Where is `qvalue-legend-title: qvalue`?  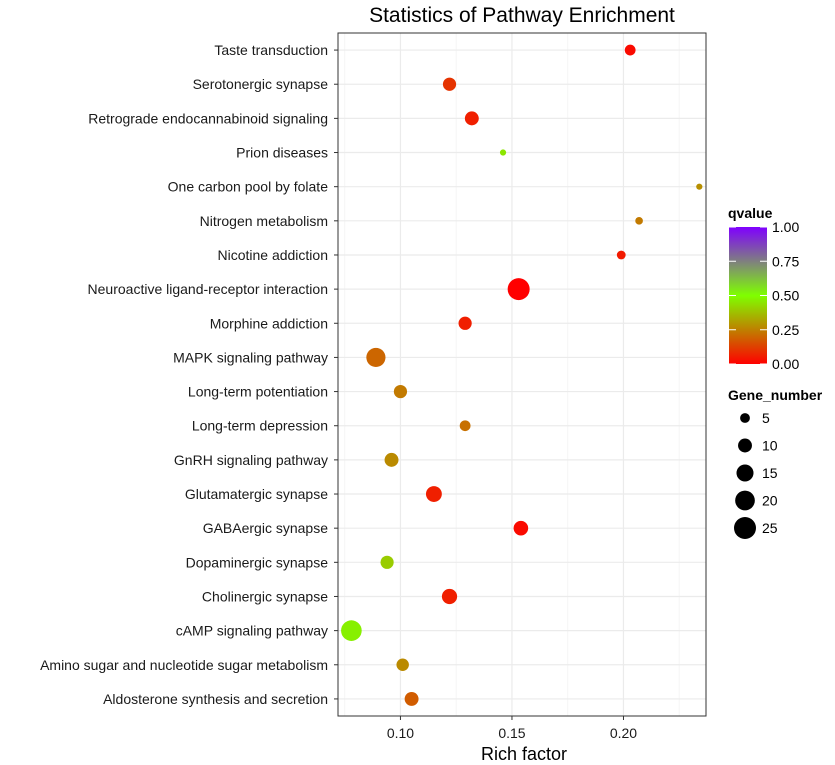 qvalue-legend-title: qvalue is located at coordinates (750, 213).